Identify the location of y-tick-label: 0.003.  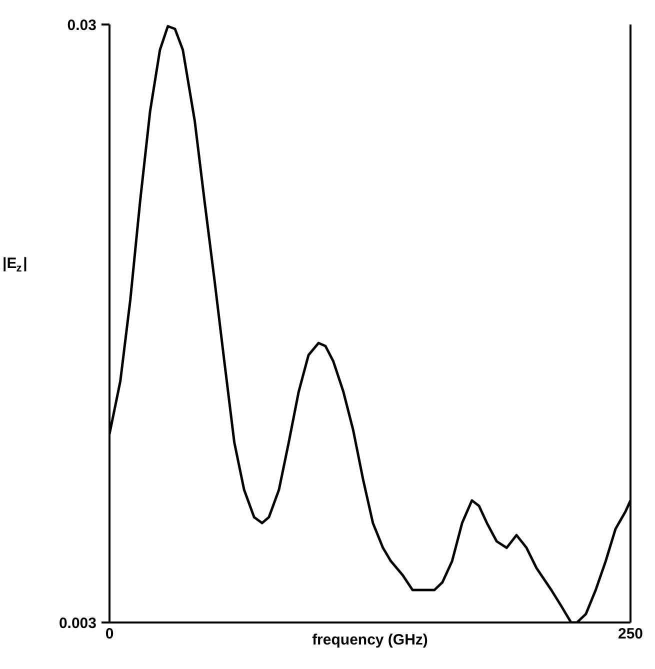
(77, 623).